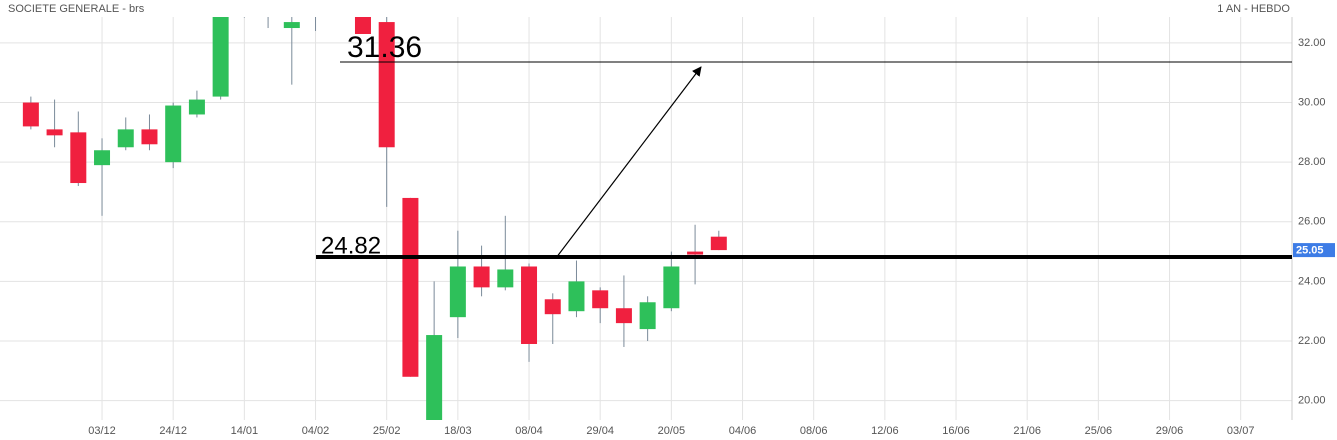 The image size is (1337, 440). I want to click on y-tick-label: 32.00, so click(1312, 43).